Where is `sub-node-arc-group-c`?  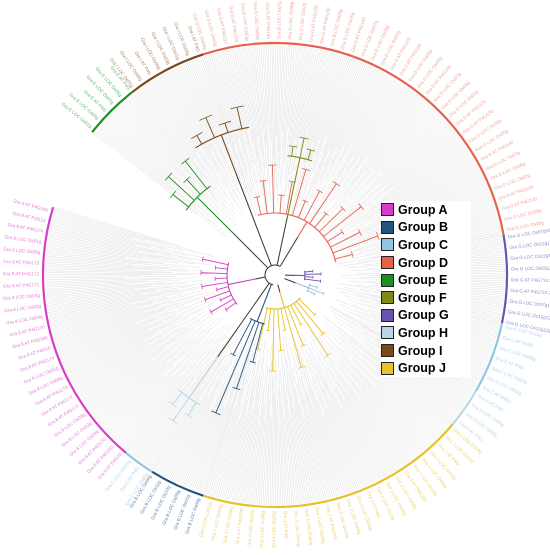 sub-node-arc-group-c is located at coordinates (323, 293).